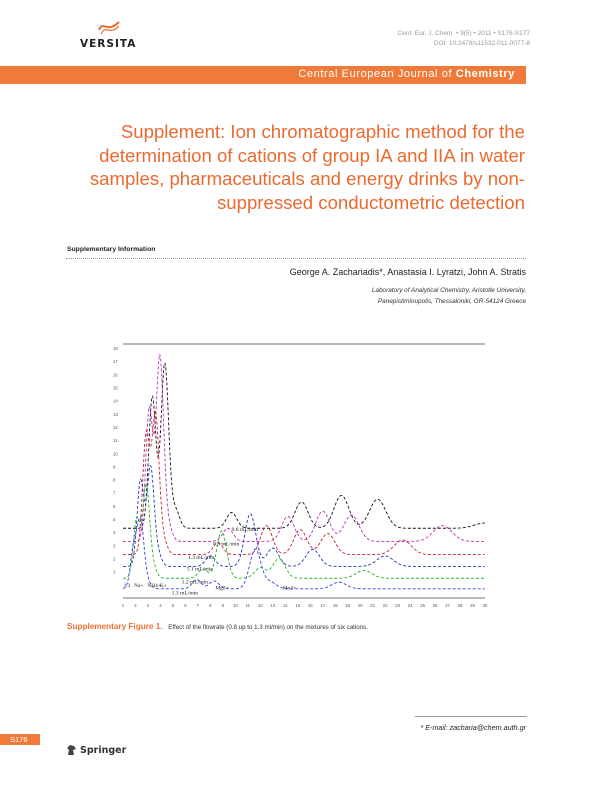 This screenshot has height=785, width=595. Describe the element at coordinates (114, 572) in the screenshot. I see `y-tick-label: 1` at that location.